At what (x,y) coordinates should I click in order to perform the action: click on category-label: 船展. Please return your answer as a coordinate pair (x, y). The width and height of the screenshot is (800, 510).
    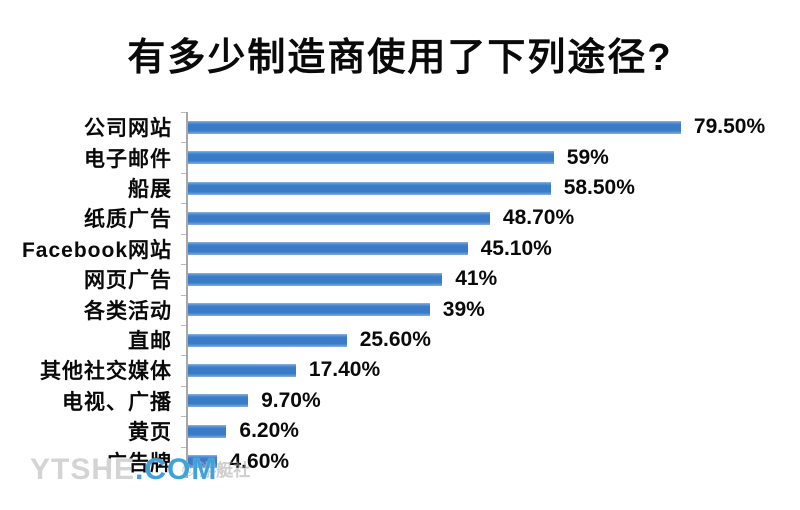
    Looking at the image, I should click on (150, 190).